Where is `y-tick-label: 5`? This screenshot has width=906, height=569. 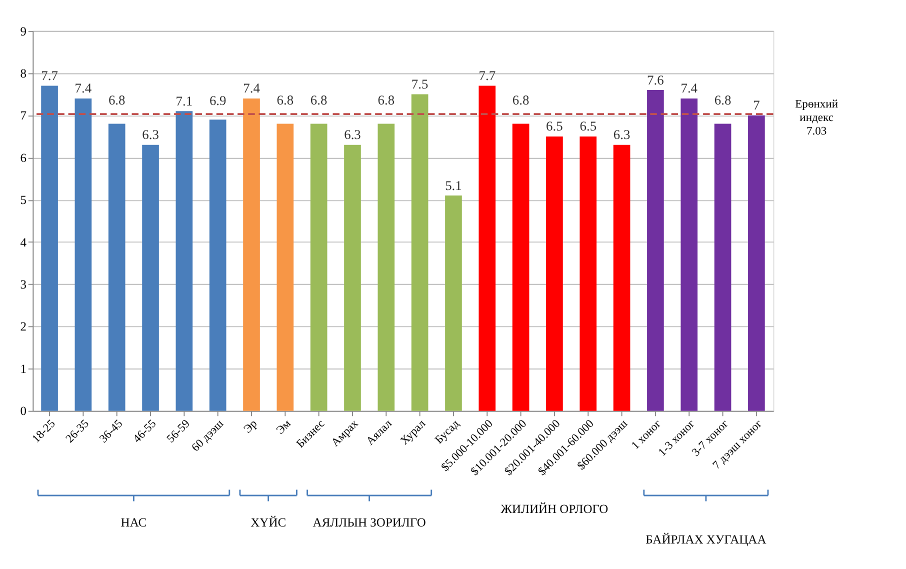 y-tick-label: 5 is located at coordinates (23, 200).